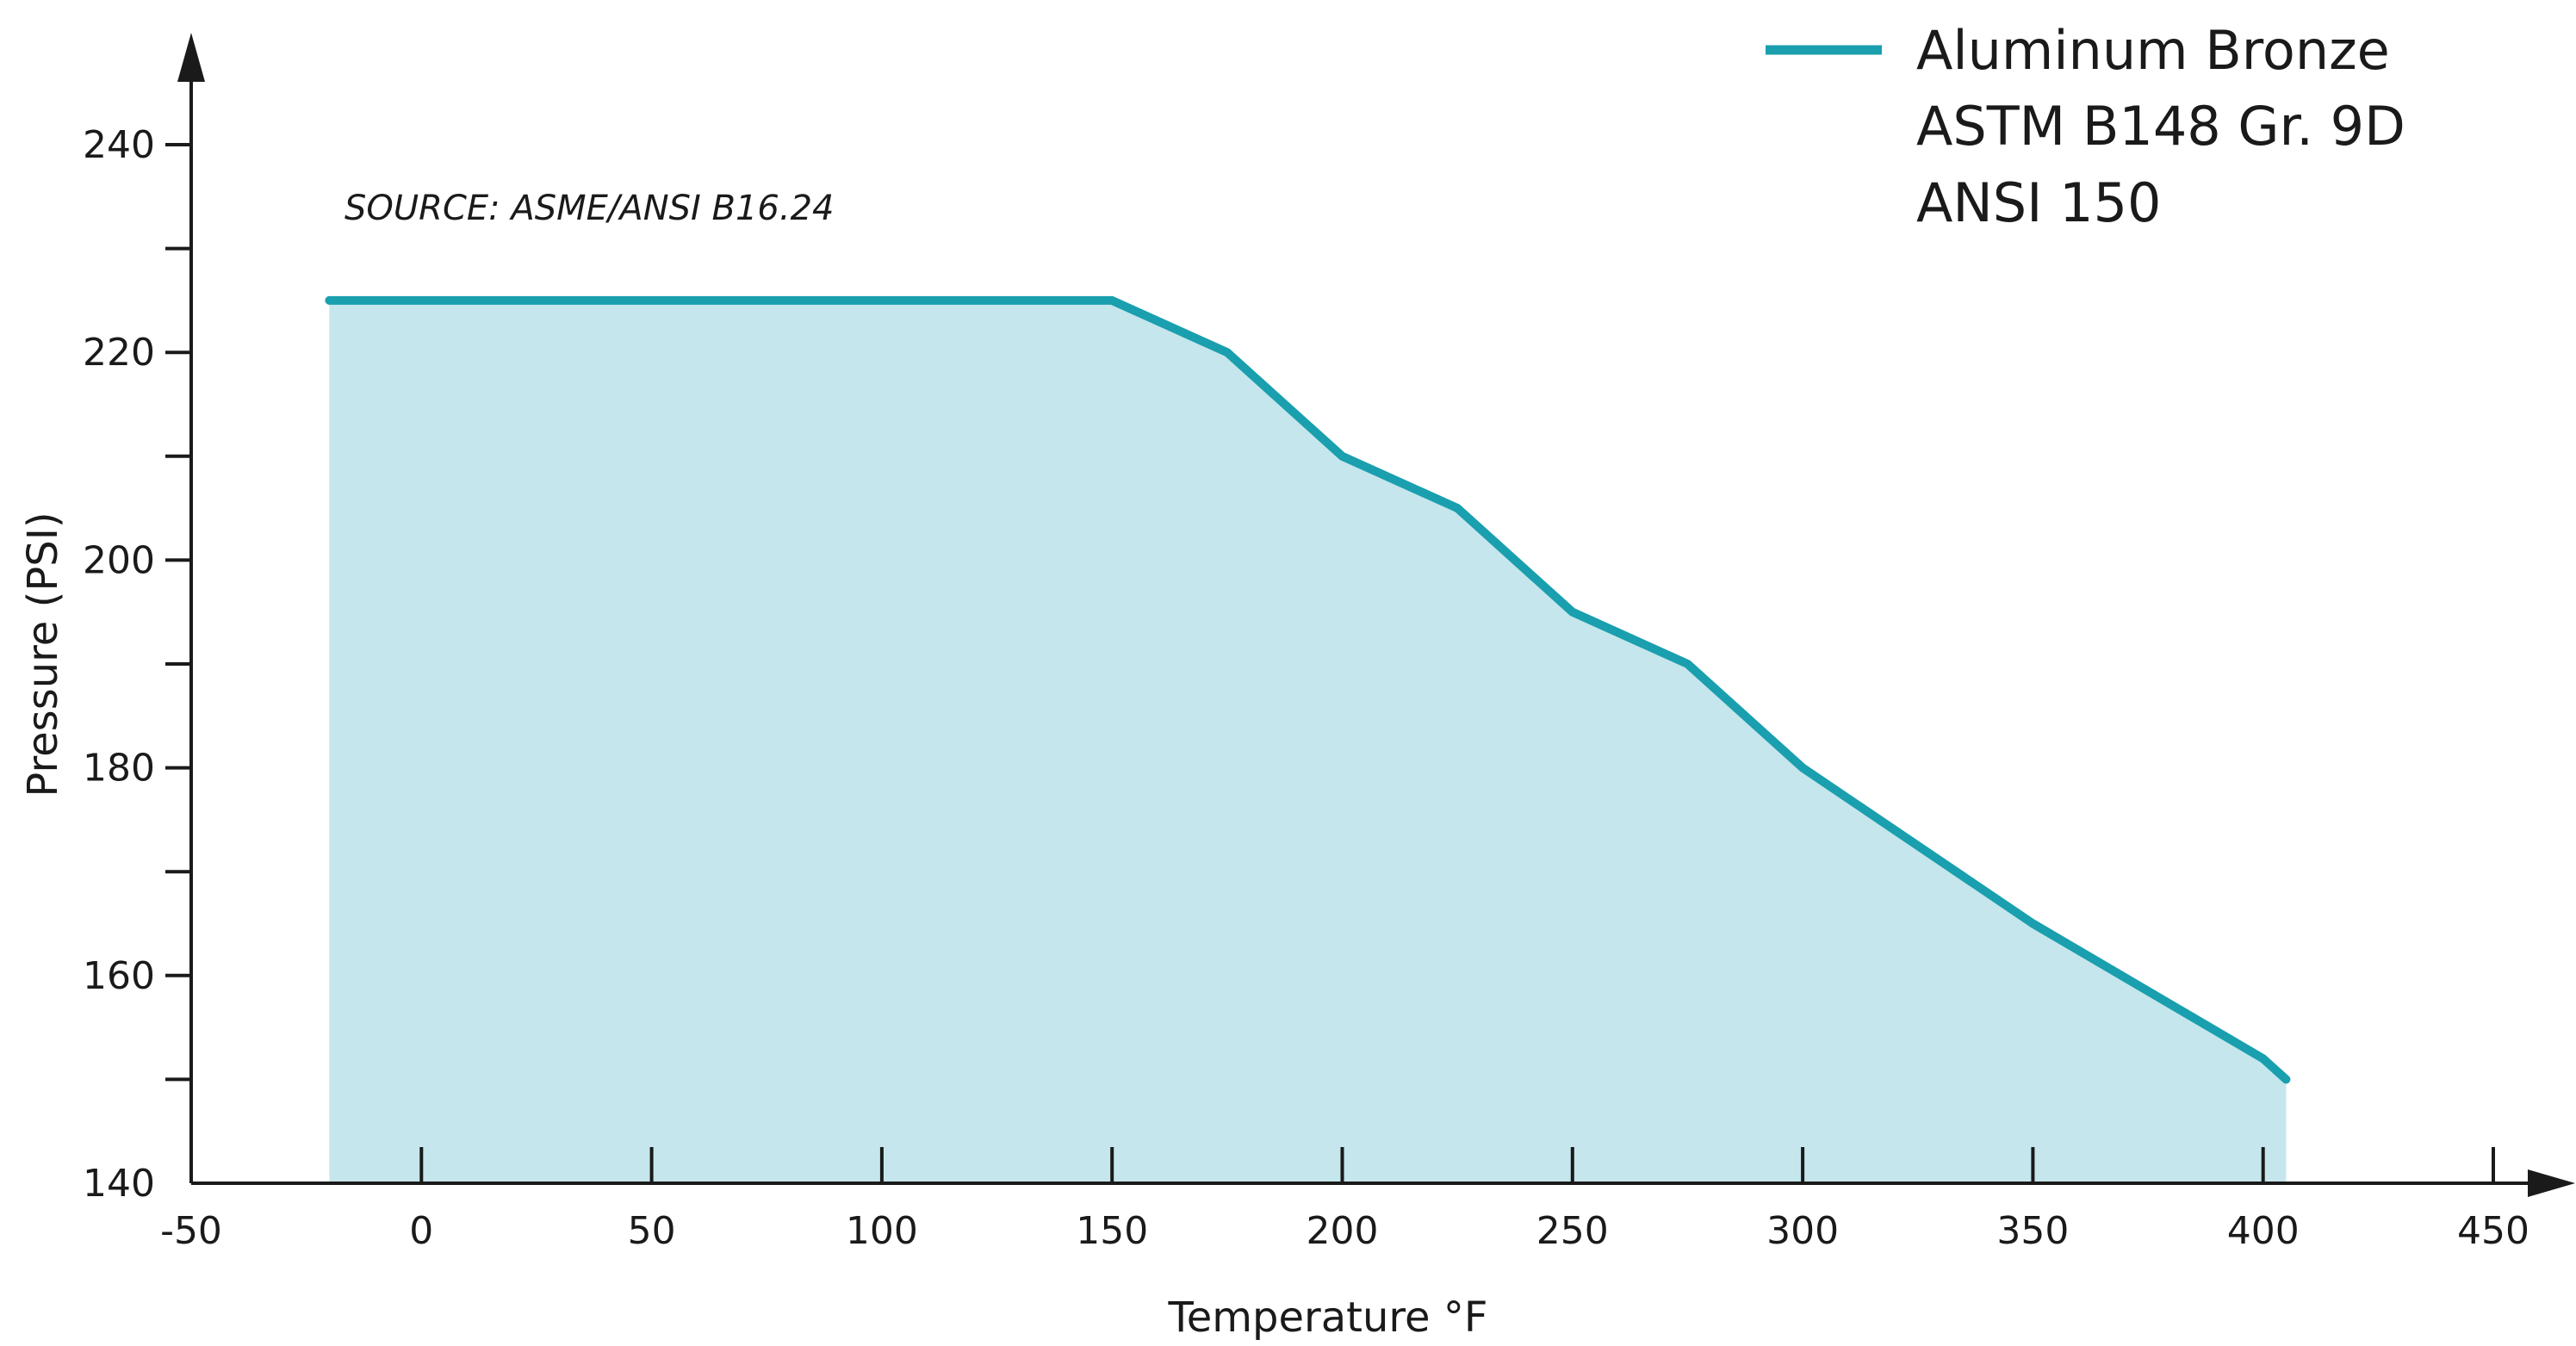 The height and width of the screenshot is (1346, 2576). I want to click on y-tick-label: 200, so click(119, 560).